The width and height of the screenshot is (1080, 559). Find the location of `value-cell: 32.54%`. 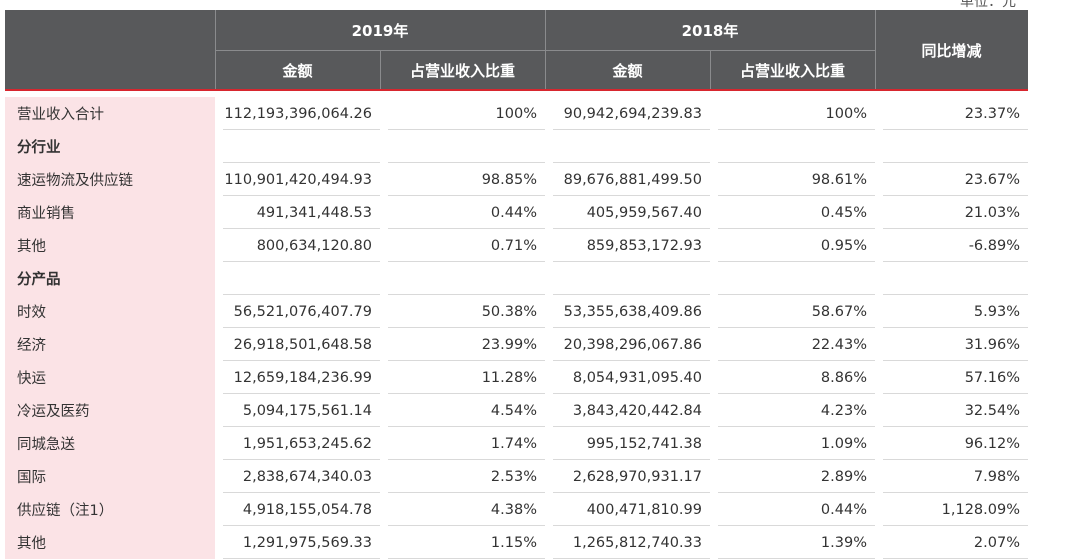

value-cell: 32.54% is located at coordinates (992, 410).